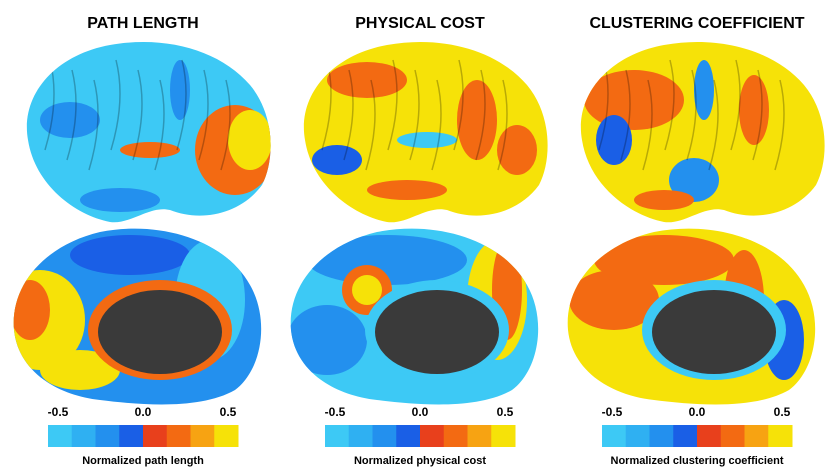 This screenshot has width=831, height=469. I want to click on panel-title: CLUSTERING COEFFICIENT, so click(696, 23).